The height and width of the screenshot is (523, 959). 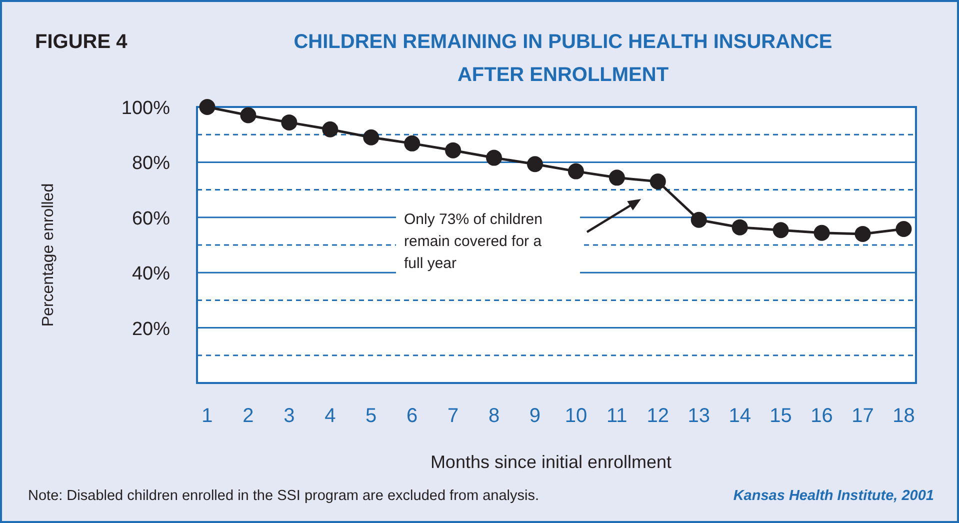 I want to click on x-tick-label: 12, so click(x=658, y=416).